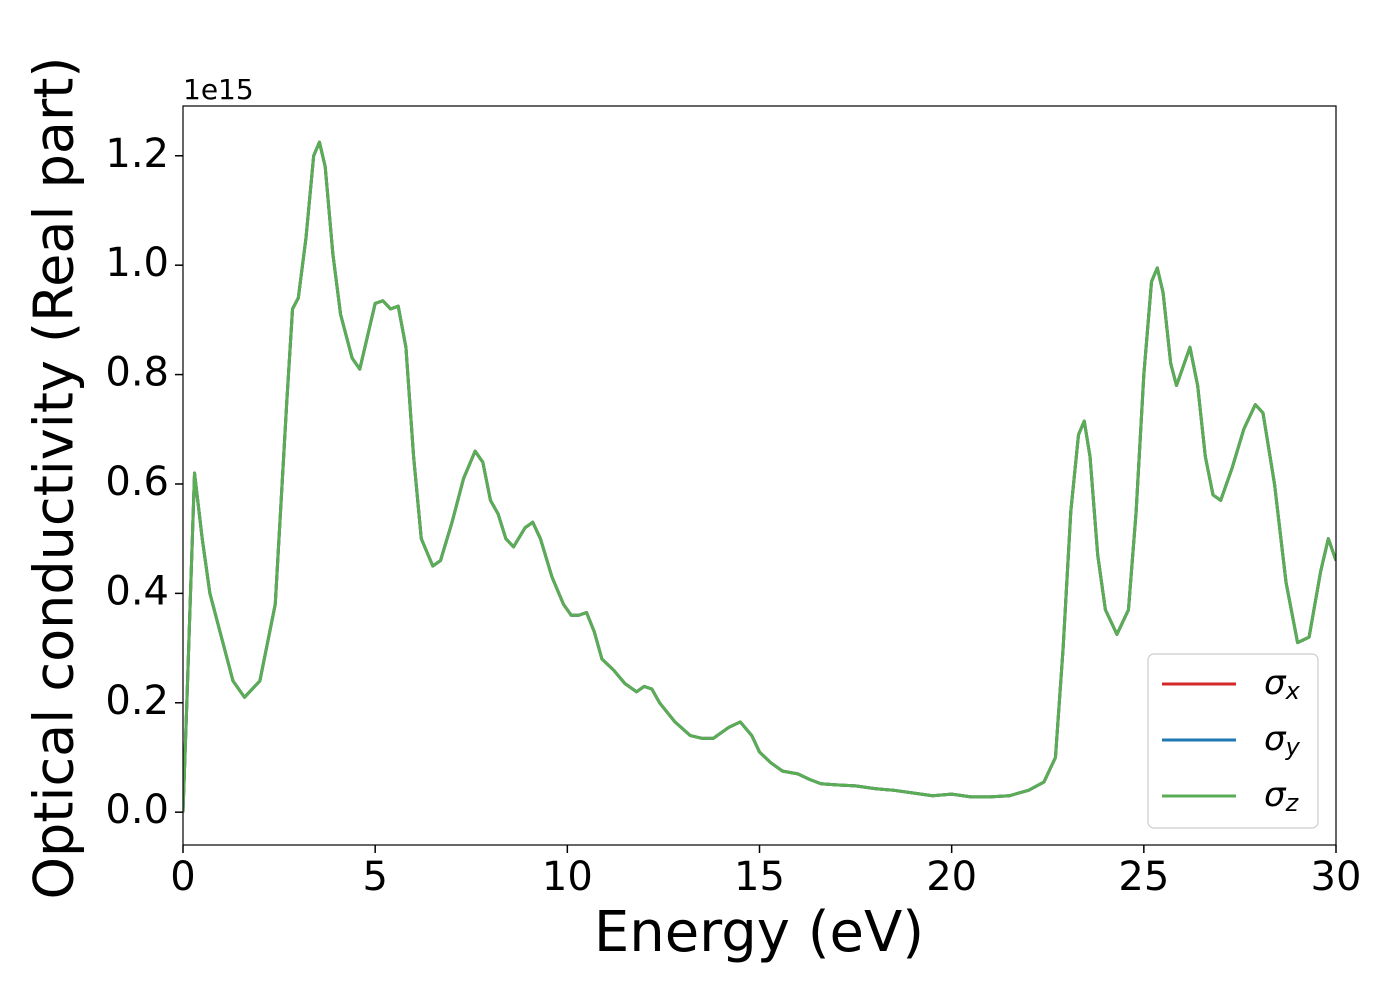 This screenshot has height=1000, width=1400. Describe the element at coordinates (137, 154) in the screenshot. I see `y-tick-label: 1.2` at that location.